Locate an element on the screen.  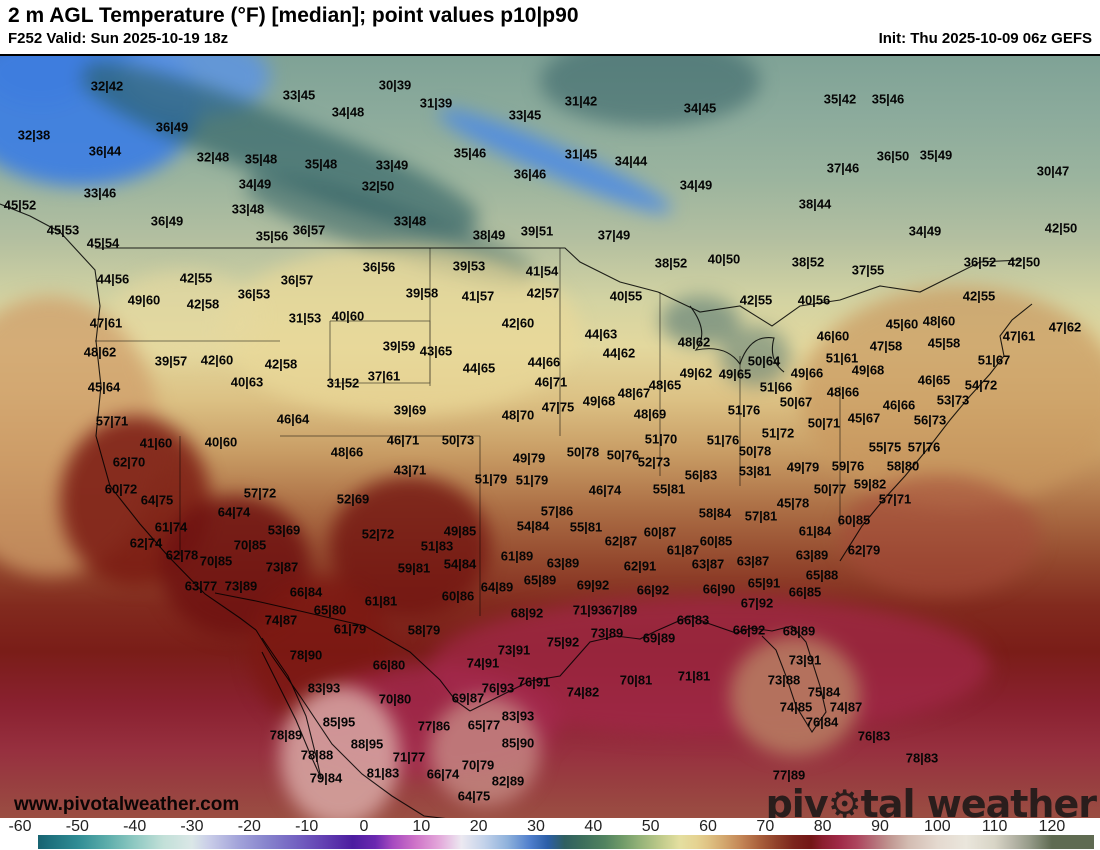
point-value: 55|75 is located at coordinates (885, 447).